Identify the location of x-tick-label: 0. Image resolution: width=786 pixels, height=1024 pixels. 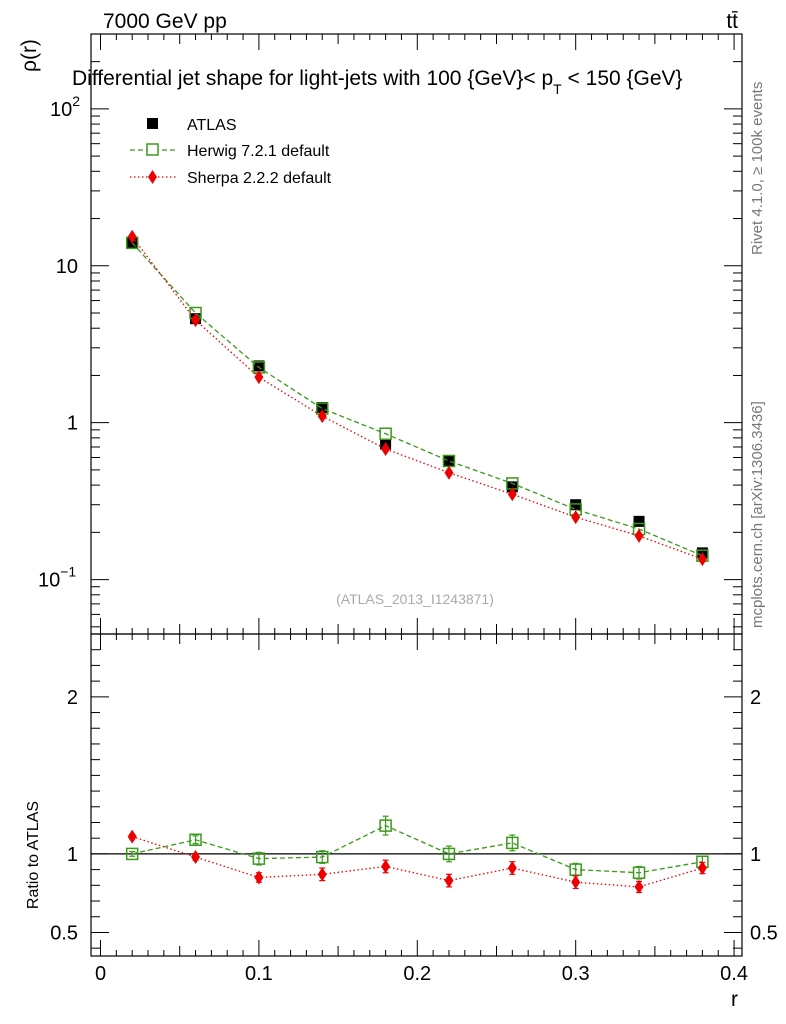
(100, 974).